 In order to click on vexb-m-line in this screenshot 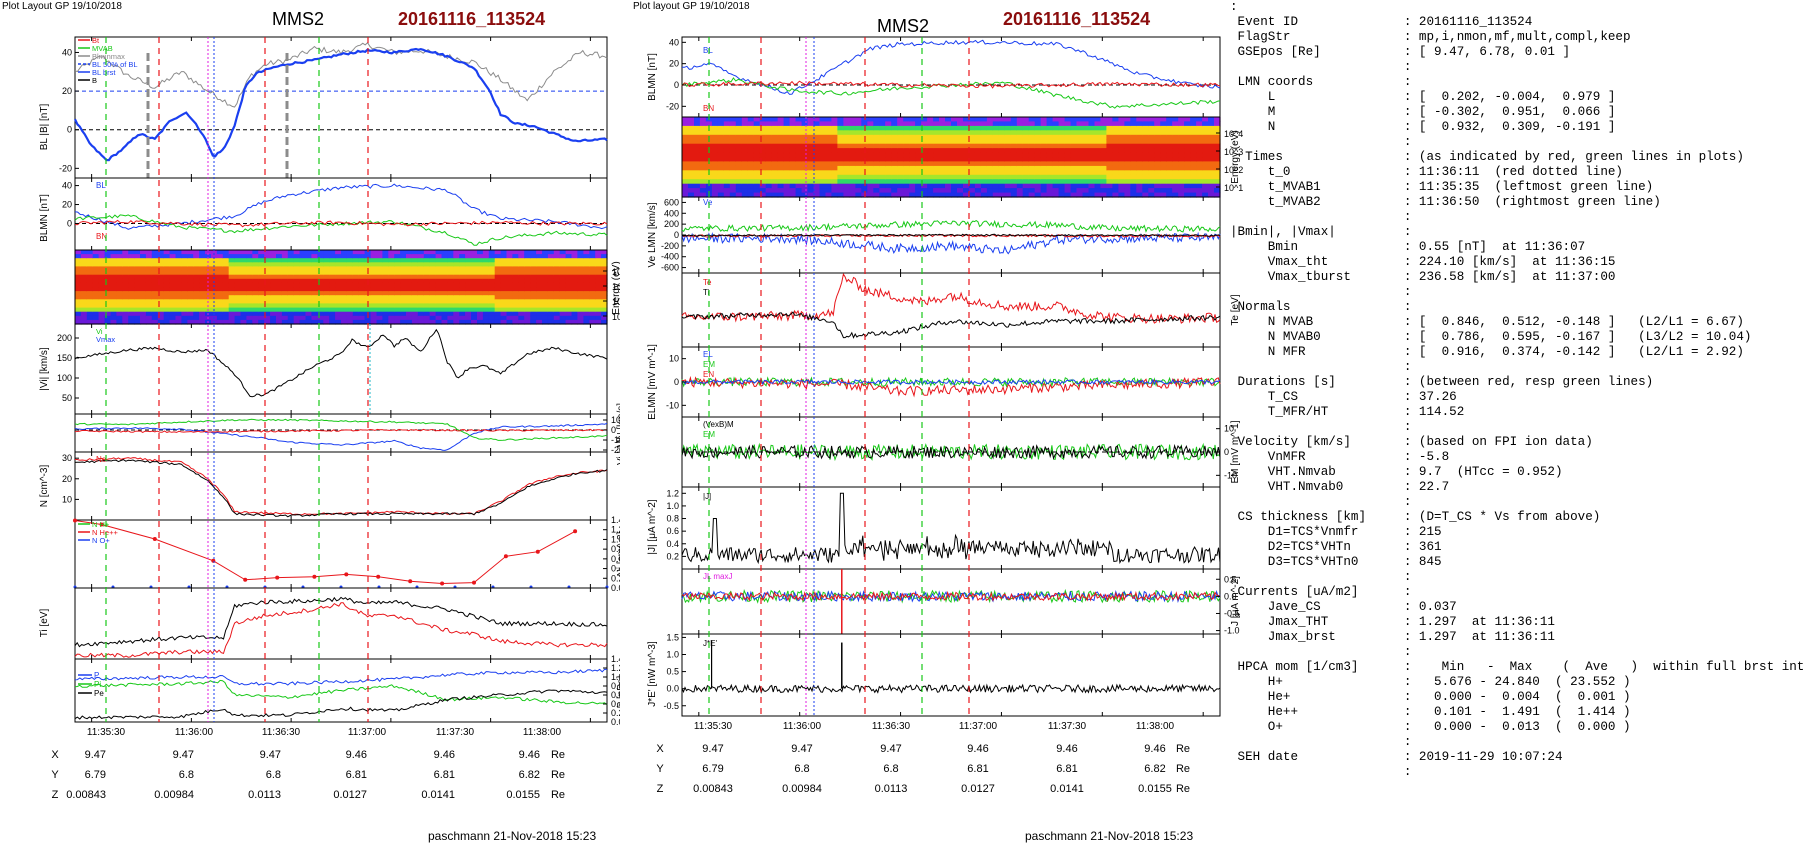, I will do `click(951, 451)`.